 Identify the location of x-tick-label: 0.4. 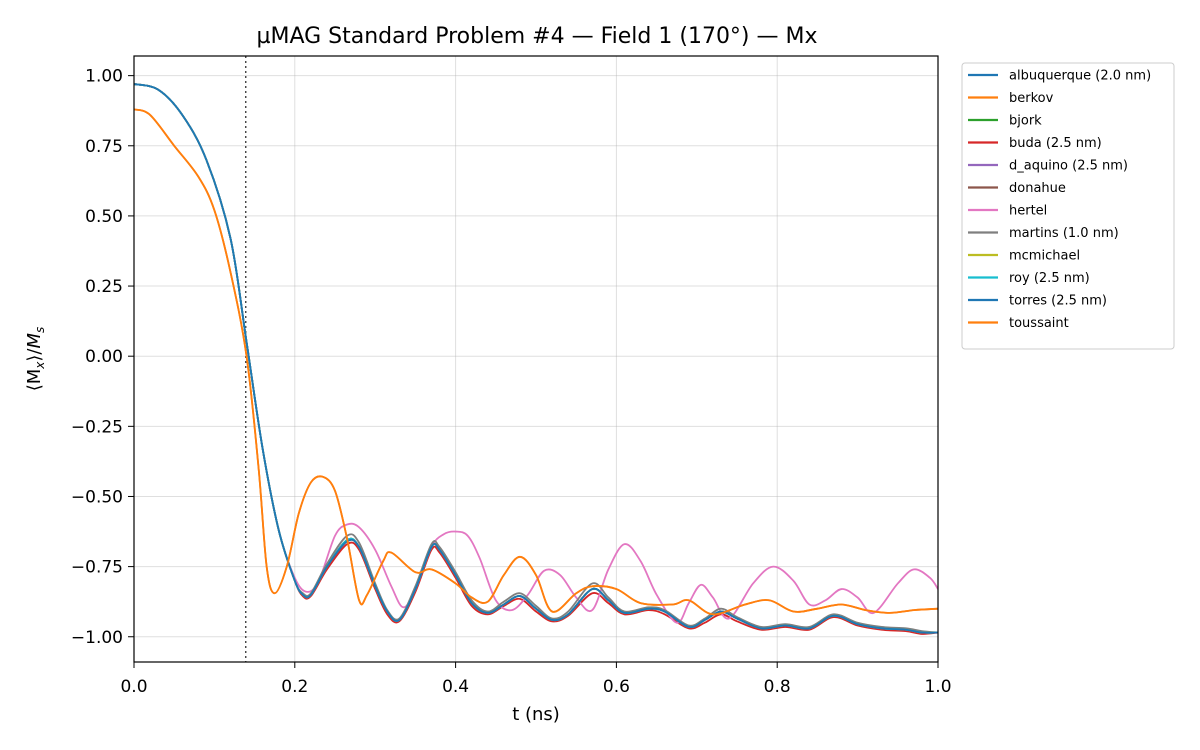
(455, 687).